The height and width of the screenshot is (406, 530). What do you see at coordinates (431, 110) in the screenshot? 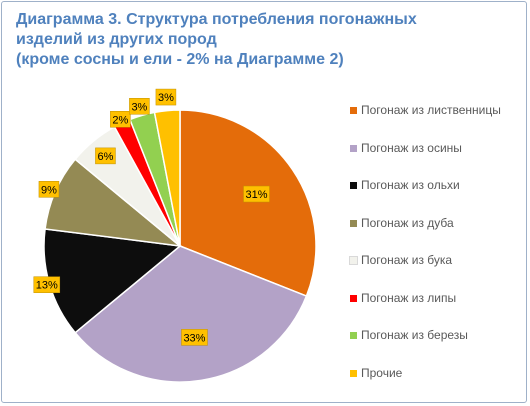
I see `legend-label-0: Погонаж из лиственницы` at bounding box center [431, 110].